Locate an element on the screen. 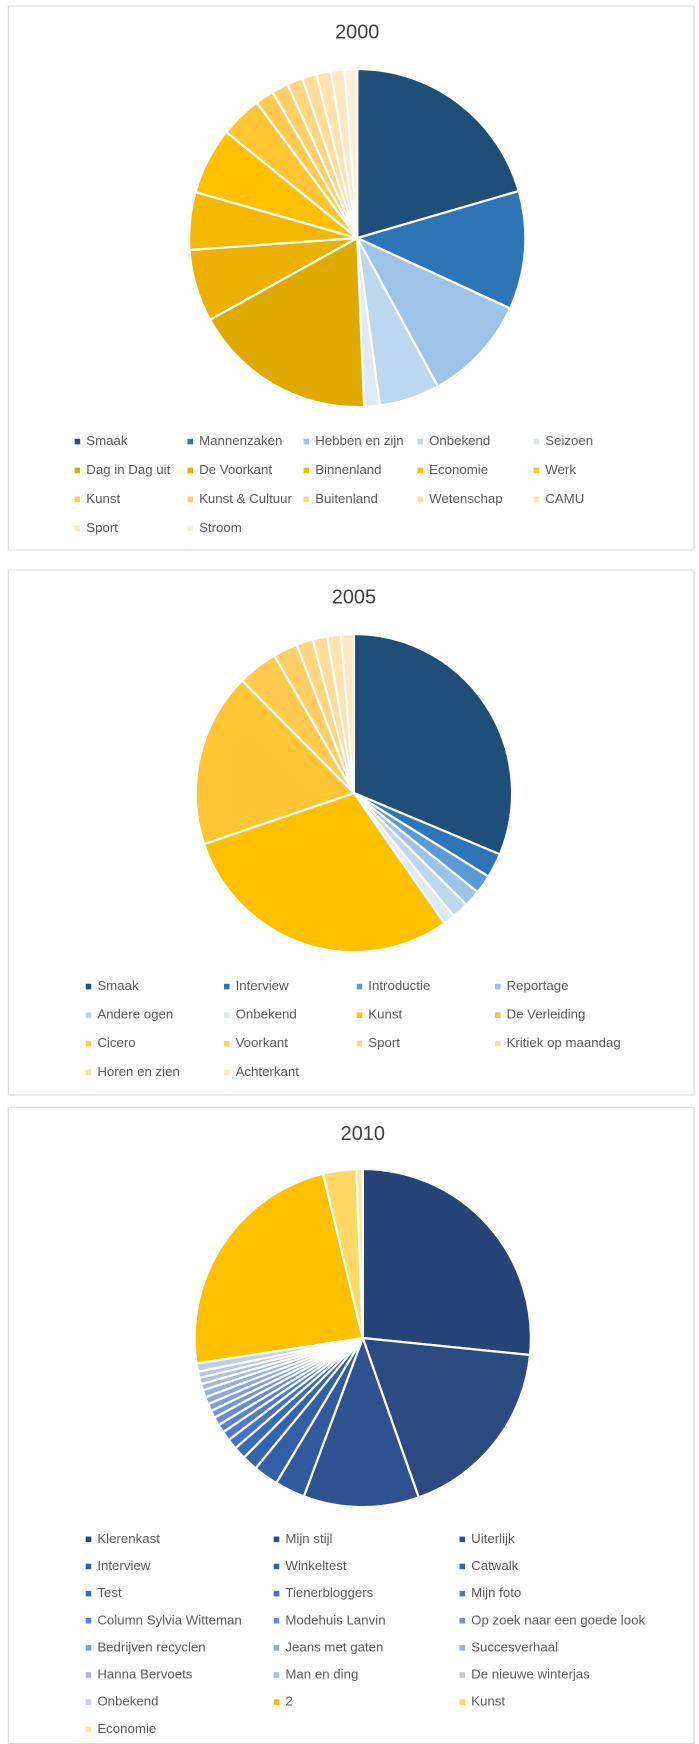  legend-label: Test is located at coordinates (109, 1592).